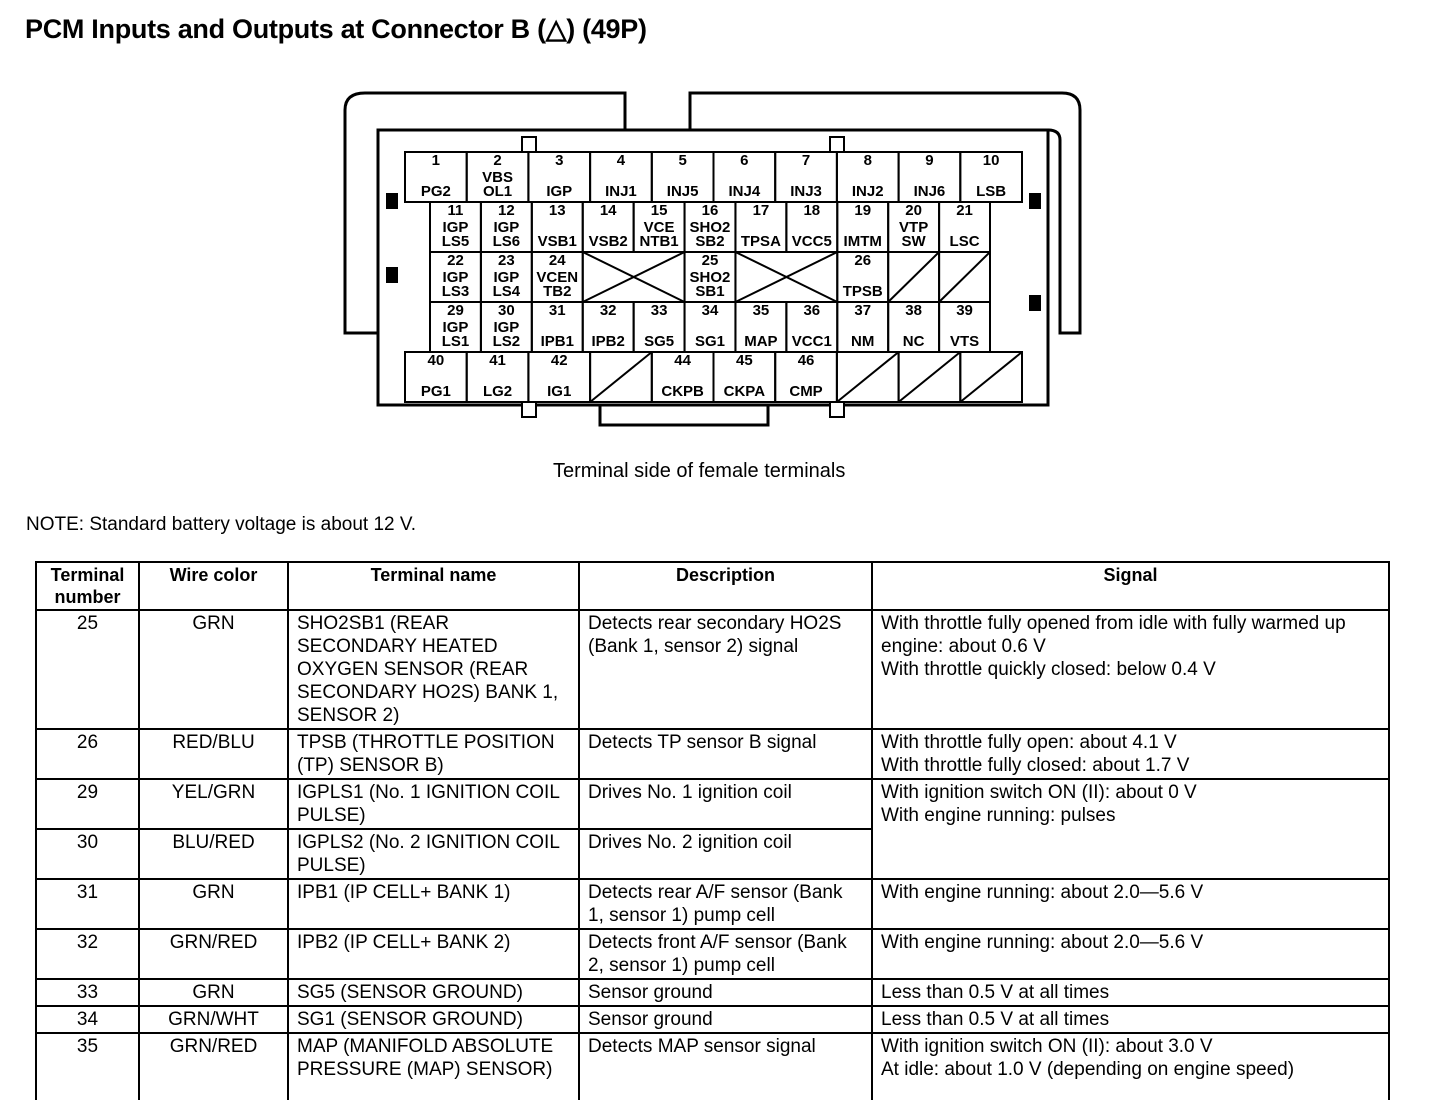 This screenshot has width=1440, height=1100. What do you see at coordinates (806, 191) in the screenshot?
I see `terminal-label: INJ3` at bounding box center [806, 191].